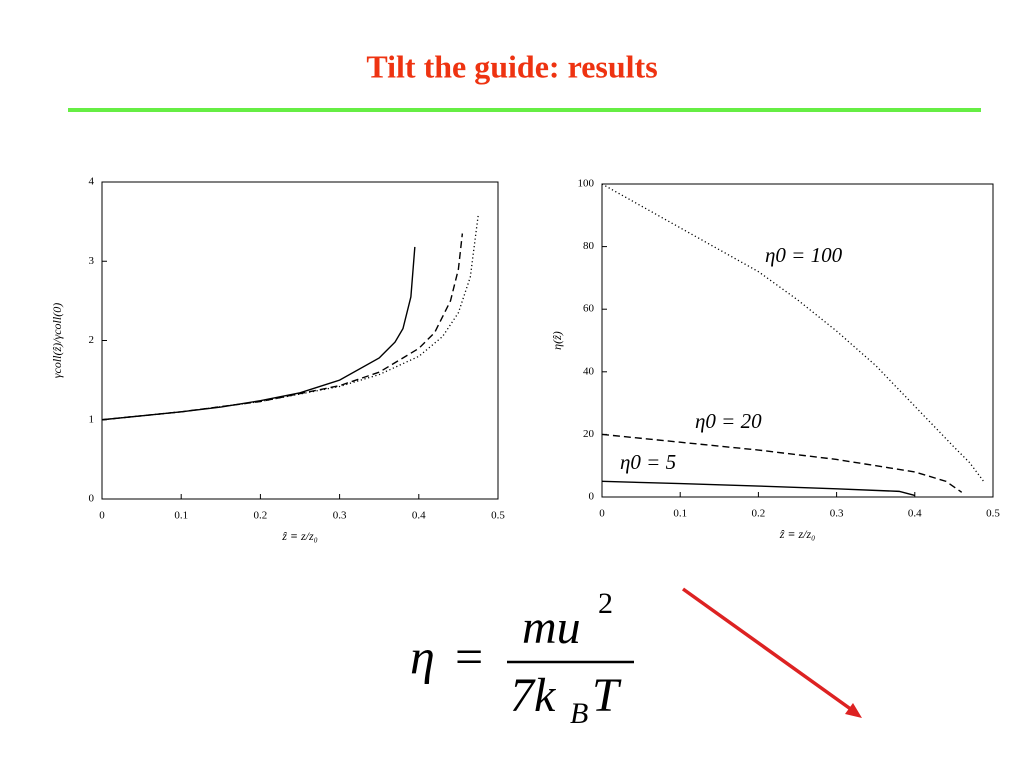  I want to click on y-tick-label: 80, so click(589, 246).